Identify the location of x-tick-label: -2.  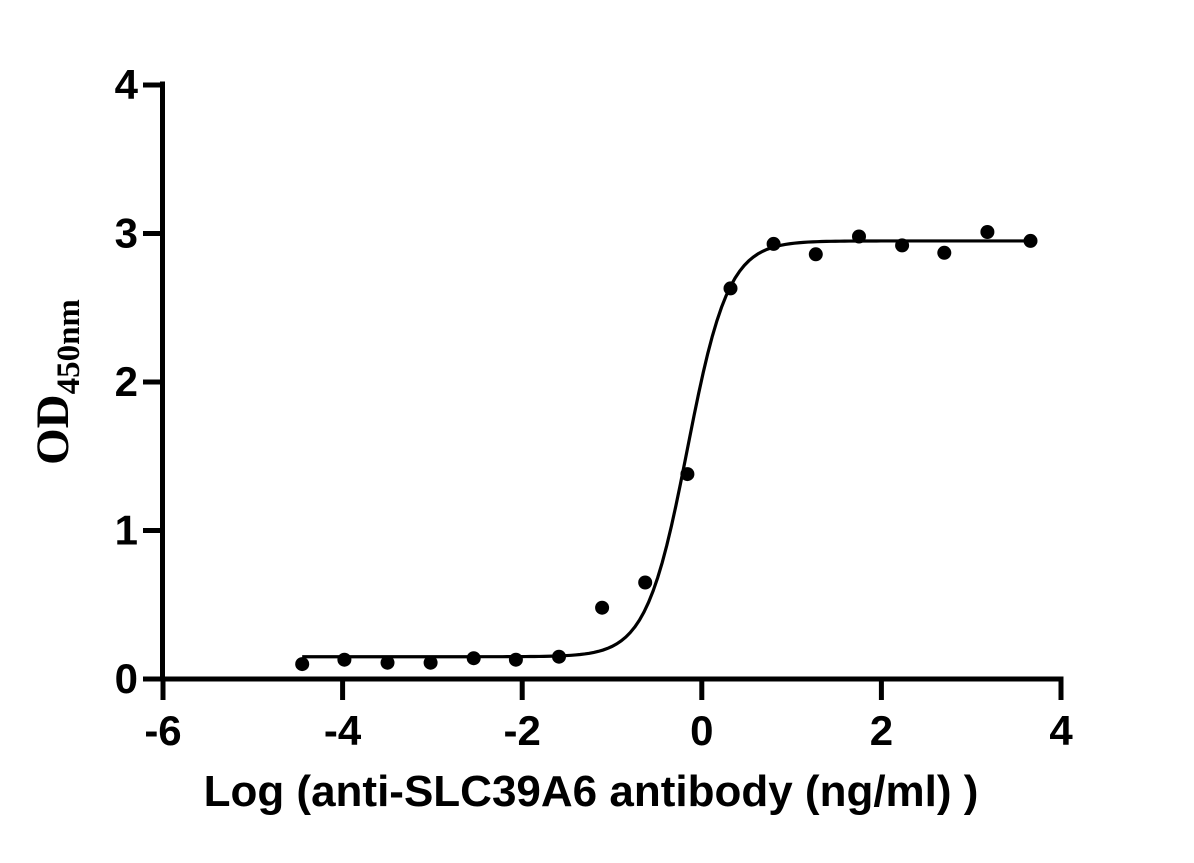
(522, 730).